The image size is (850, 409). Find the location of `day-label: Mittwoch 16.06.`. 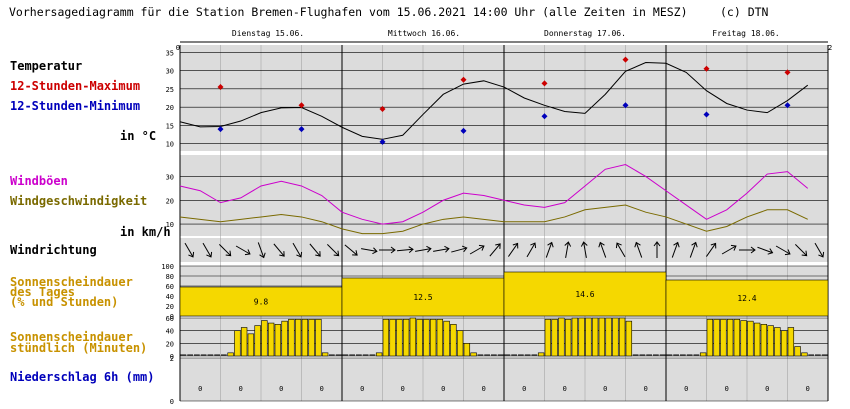

day-label: Mittwoch 16.06. is located at coordinates (424, 33).